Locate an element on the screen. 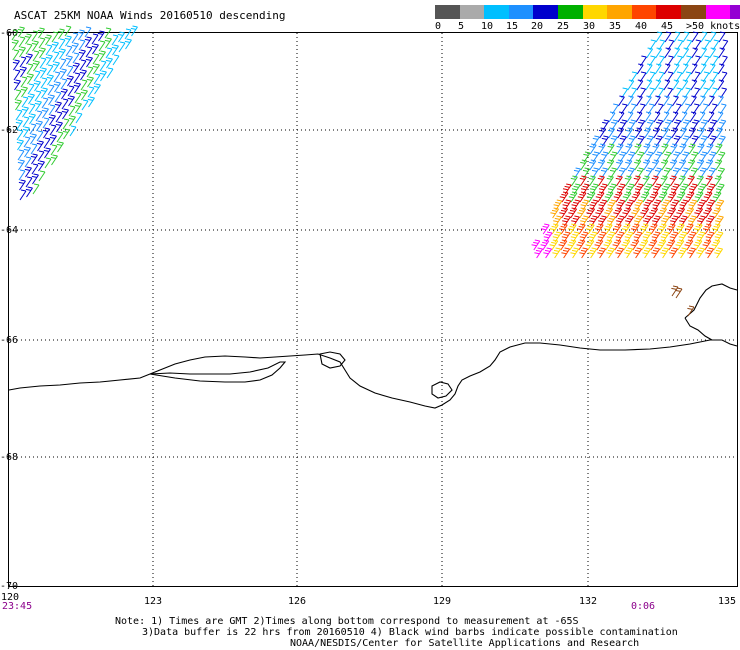 The height and width of the screenshot is (650, 740). lat-label: -60 is located at coordinates (9, 33).